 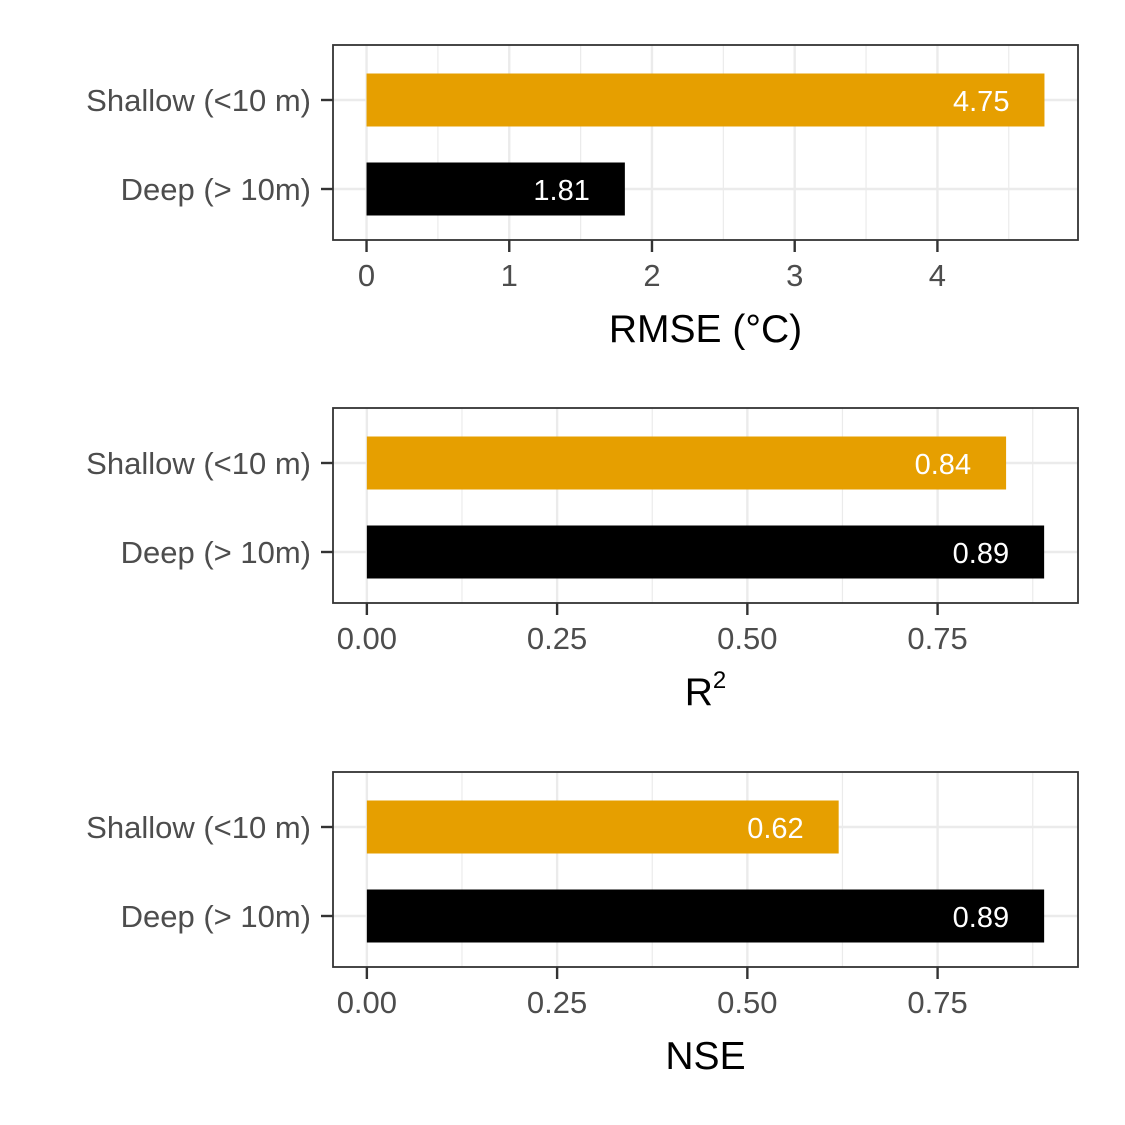 What do you see at coordinates (705, 329) in the screenshot?
I see `x-axis-title: RMSE (°C)` at bounding box center [705, 329].